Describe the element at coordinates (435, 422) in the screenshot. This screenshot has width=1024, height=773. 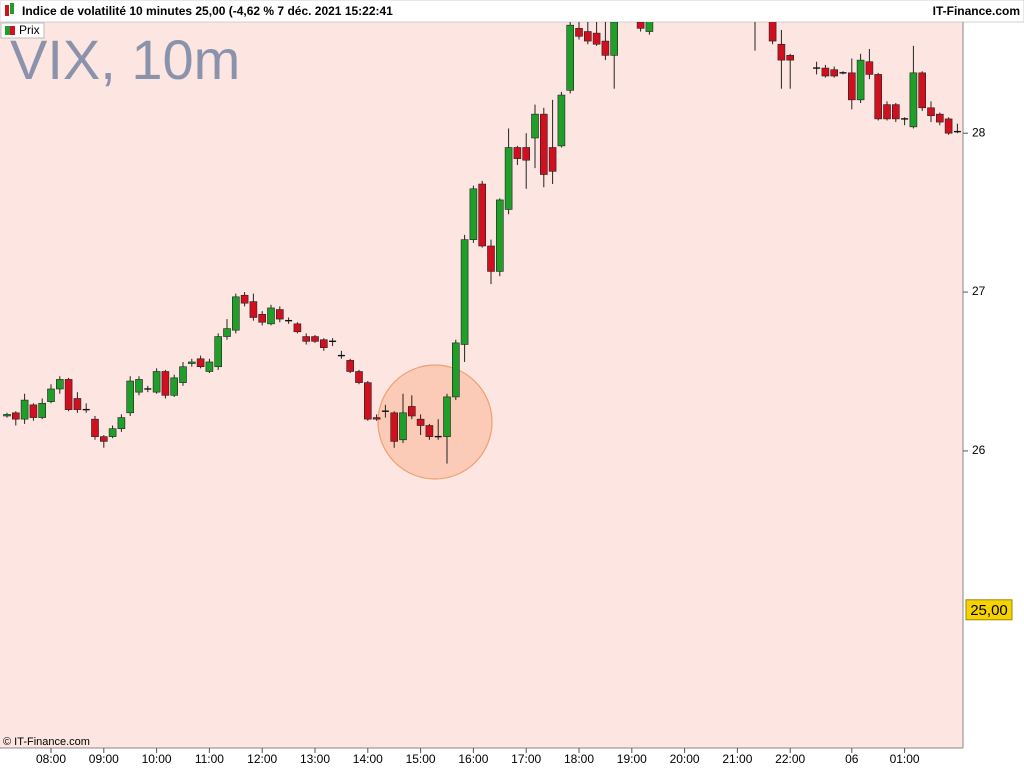
I see `highlight-circle` at that location.